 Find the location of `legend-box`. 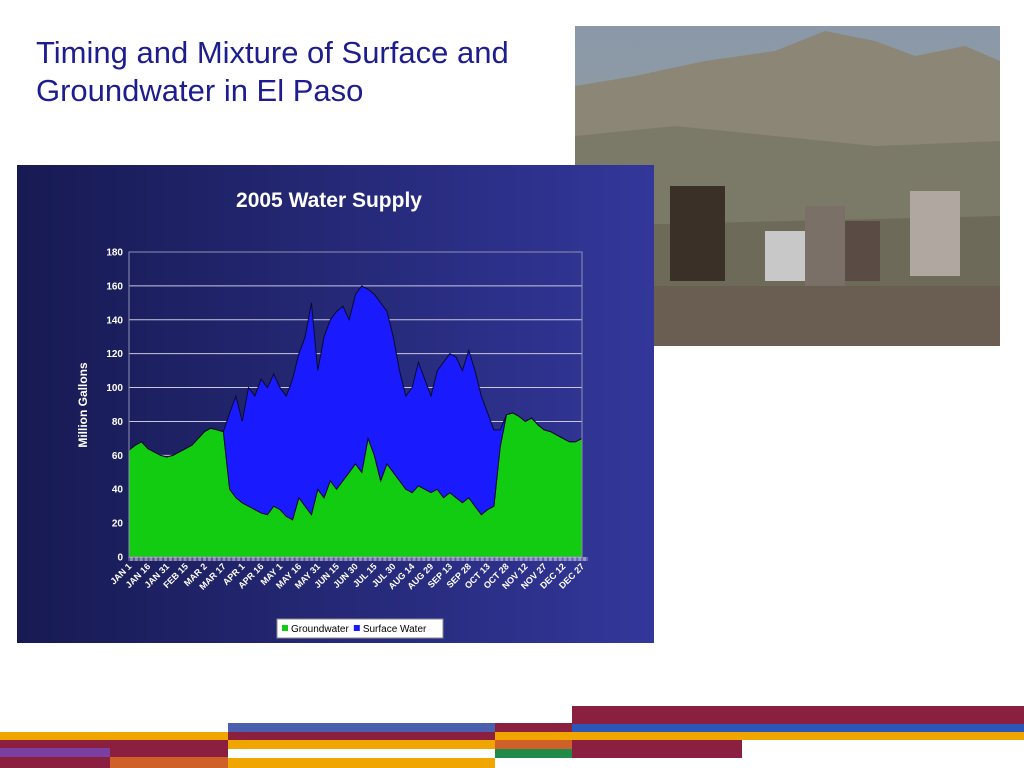

legend-box is located at coordinates (360, 628).